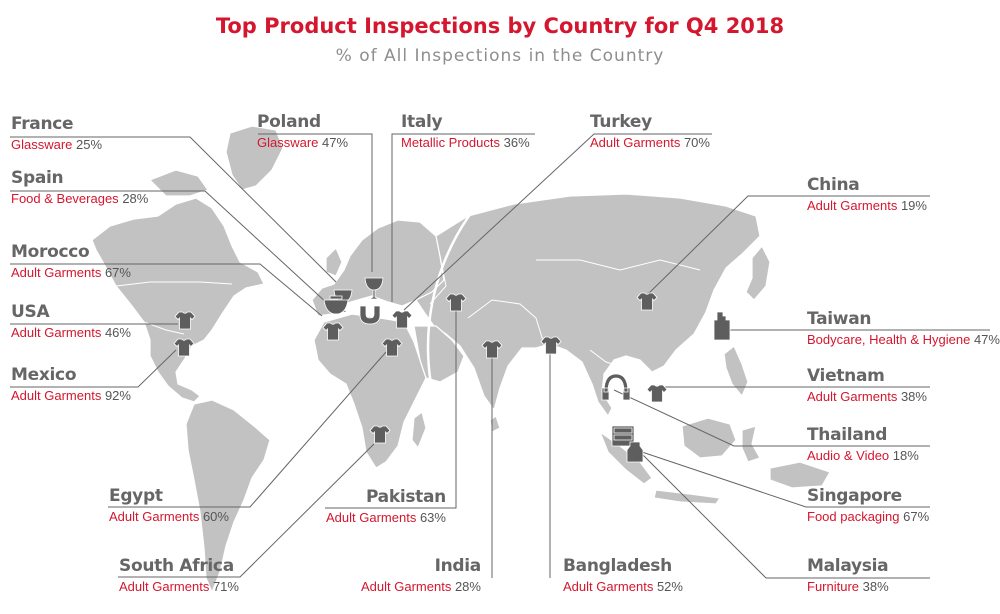  I want to click on product-name: Food packaging, so click(853, 516).